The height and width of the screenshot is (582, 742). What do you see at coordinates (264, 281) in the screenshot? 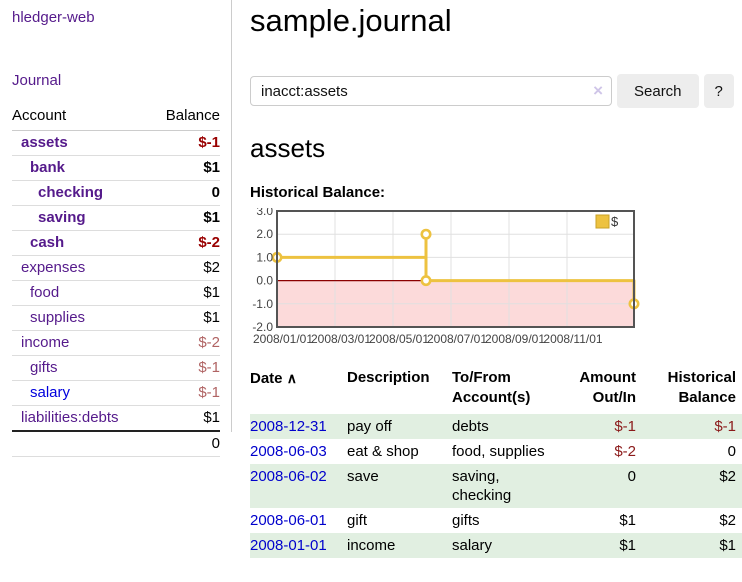
I see `svg-text: 0.0` at bounding box center [264, 281].